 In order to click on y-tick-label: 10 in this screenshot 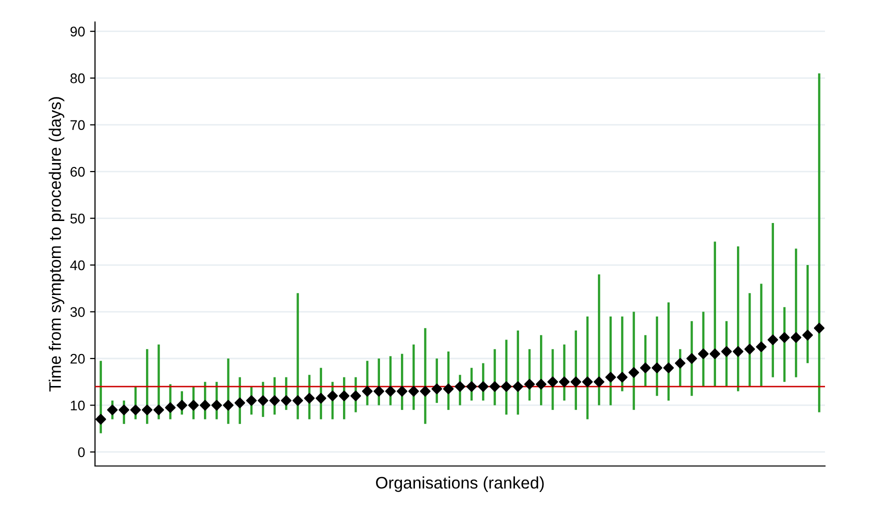, I will do `click(77, 405)`.